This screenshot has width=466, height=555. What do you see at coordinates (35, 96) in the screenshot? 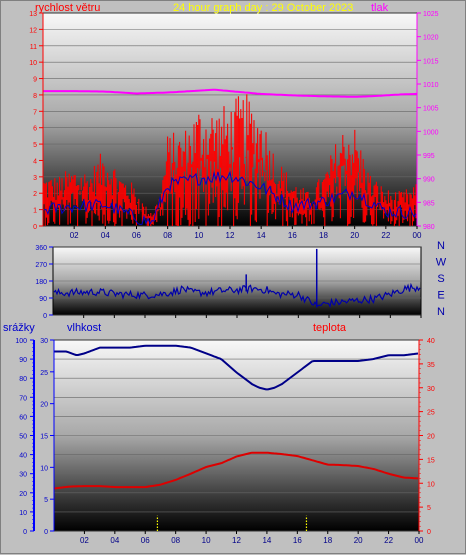
I see `wind-tick-label: 8` at bounding box center [35, 96].